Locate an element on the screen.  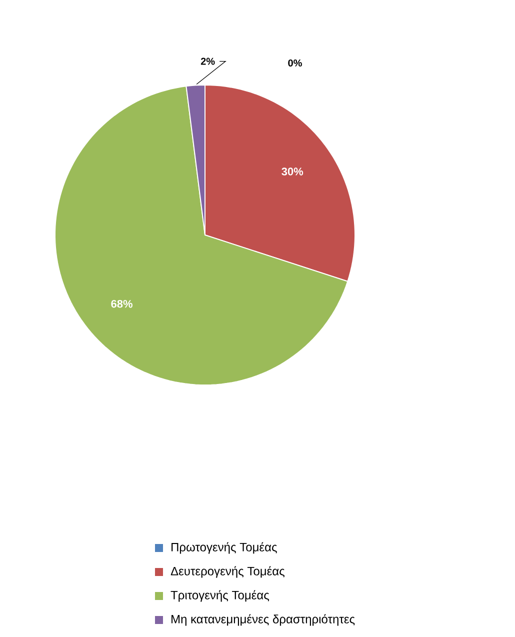
data-label: 30% is located at coordinates (293, 172).